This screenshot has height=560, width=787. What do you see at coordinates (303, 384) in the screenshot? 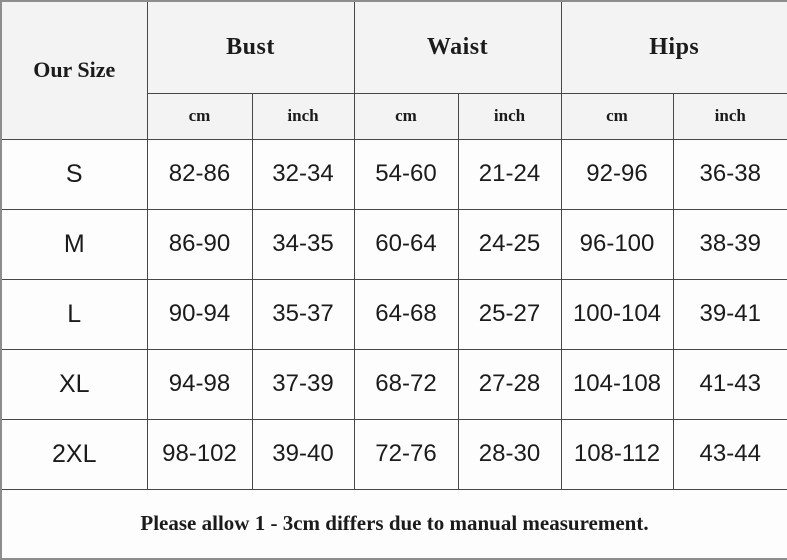
I see `bust-inch-value: 37-39` at bounding box center [303, 384].